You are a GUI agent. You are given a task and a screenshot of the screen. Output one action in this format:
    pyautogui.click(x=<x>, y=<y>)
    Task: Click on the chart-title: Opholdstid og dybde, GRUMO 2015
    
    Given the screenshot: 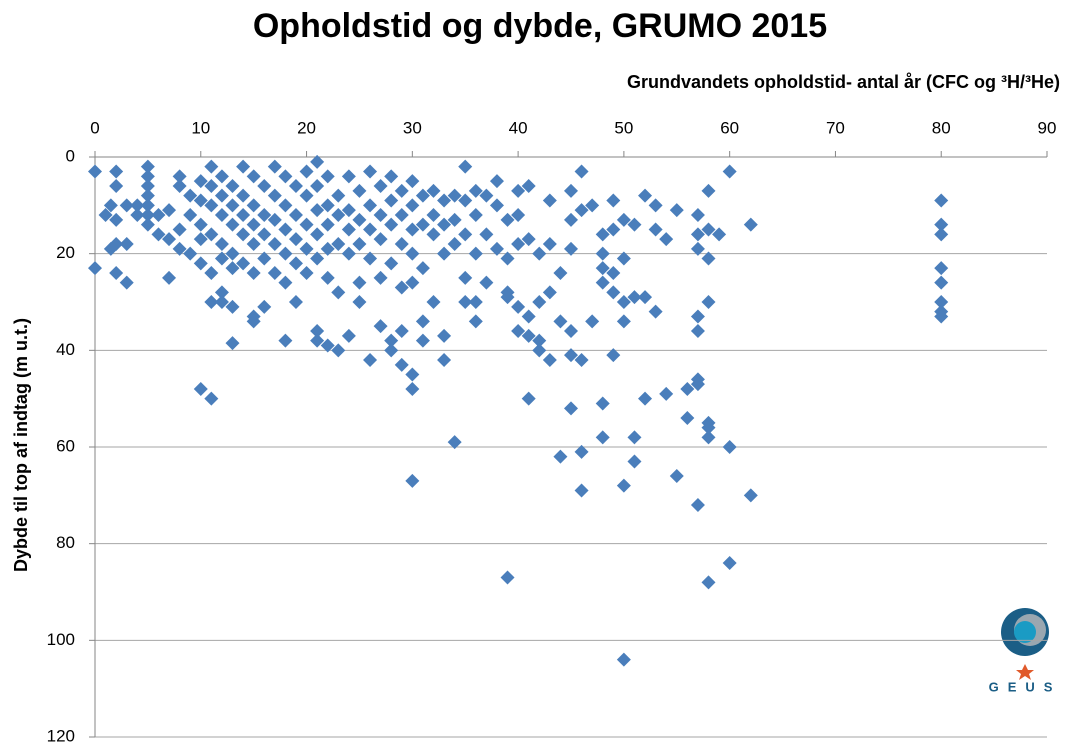 What is the action you would take?
    pyautogui.click(x=540, y=26)
    